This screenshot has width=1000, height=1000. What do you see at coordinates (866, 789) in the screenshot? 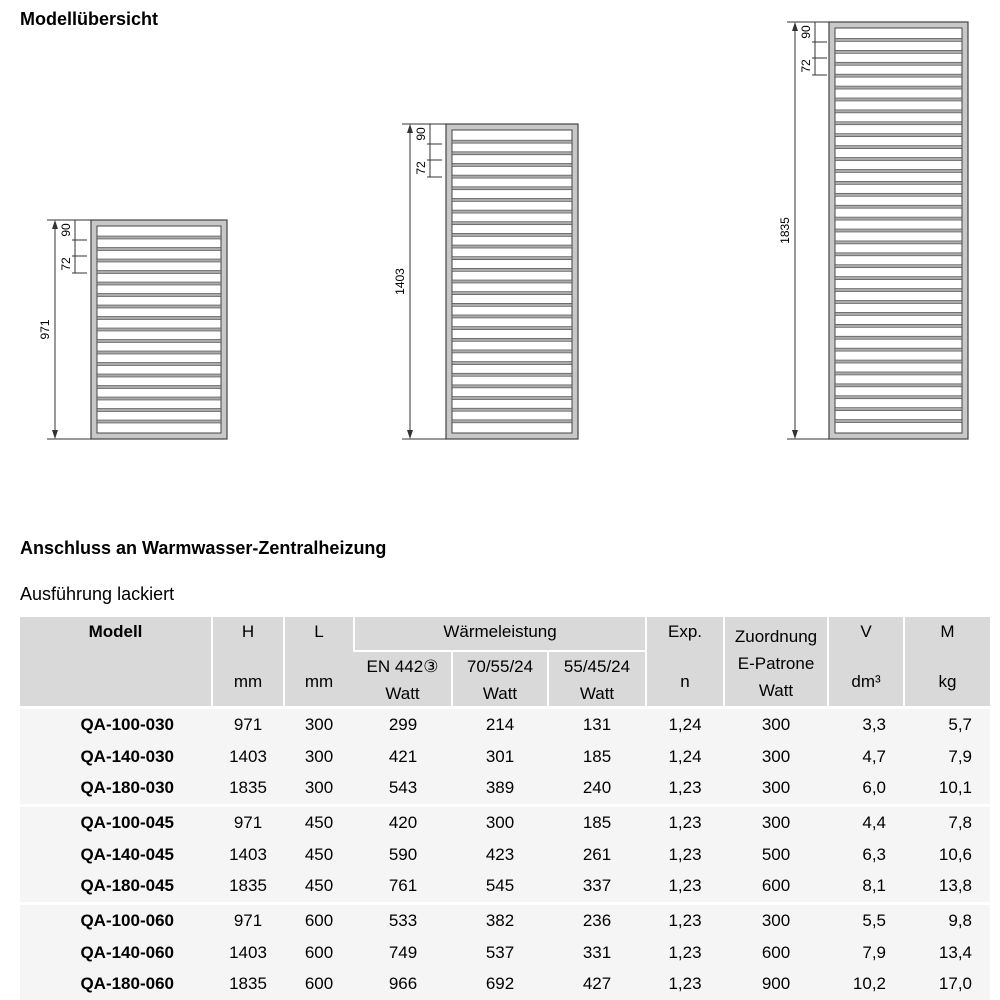
I see `value-cell: 6,0` at bounding box center [866, 789].